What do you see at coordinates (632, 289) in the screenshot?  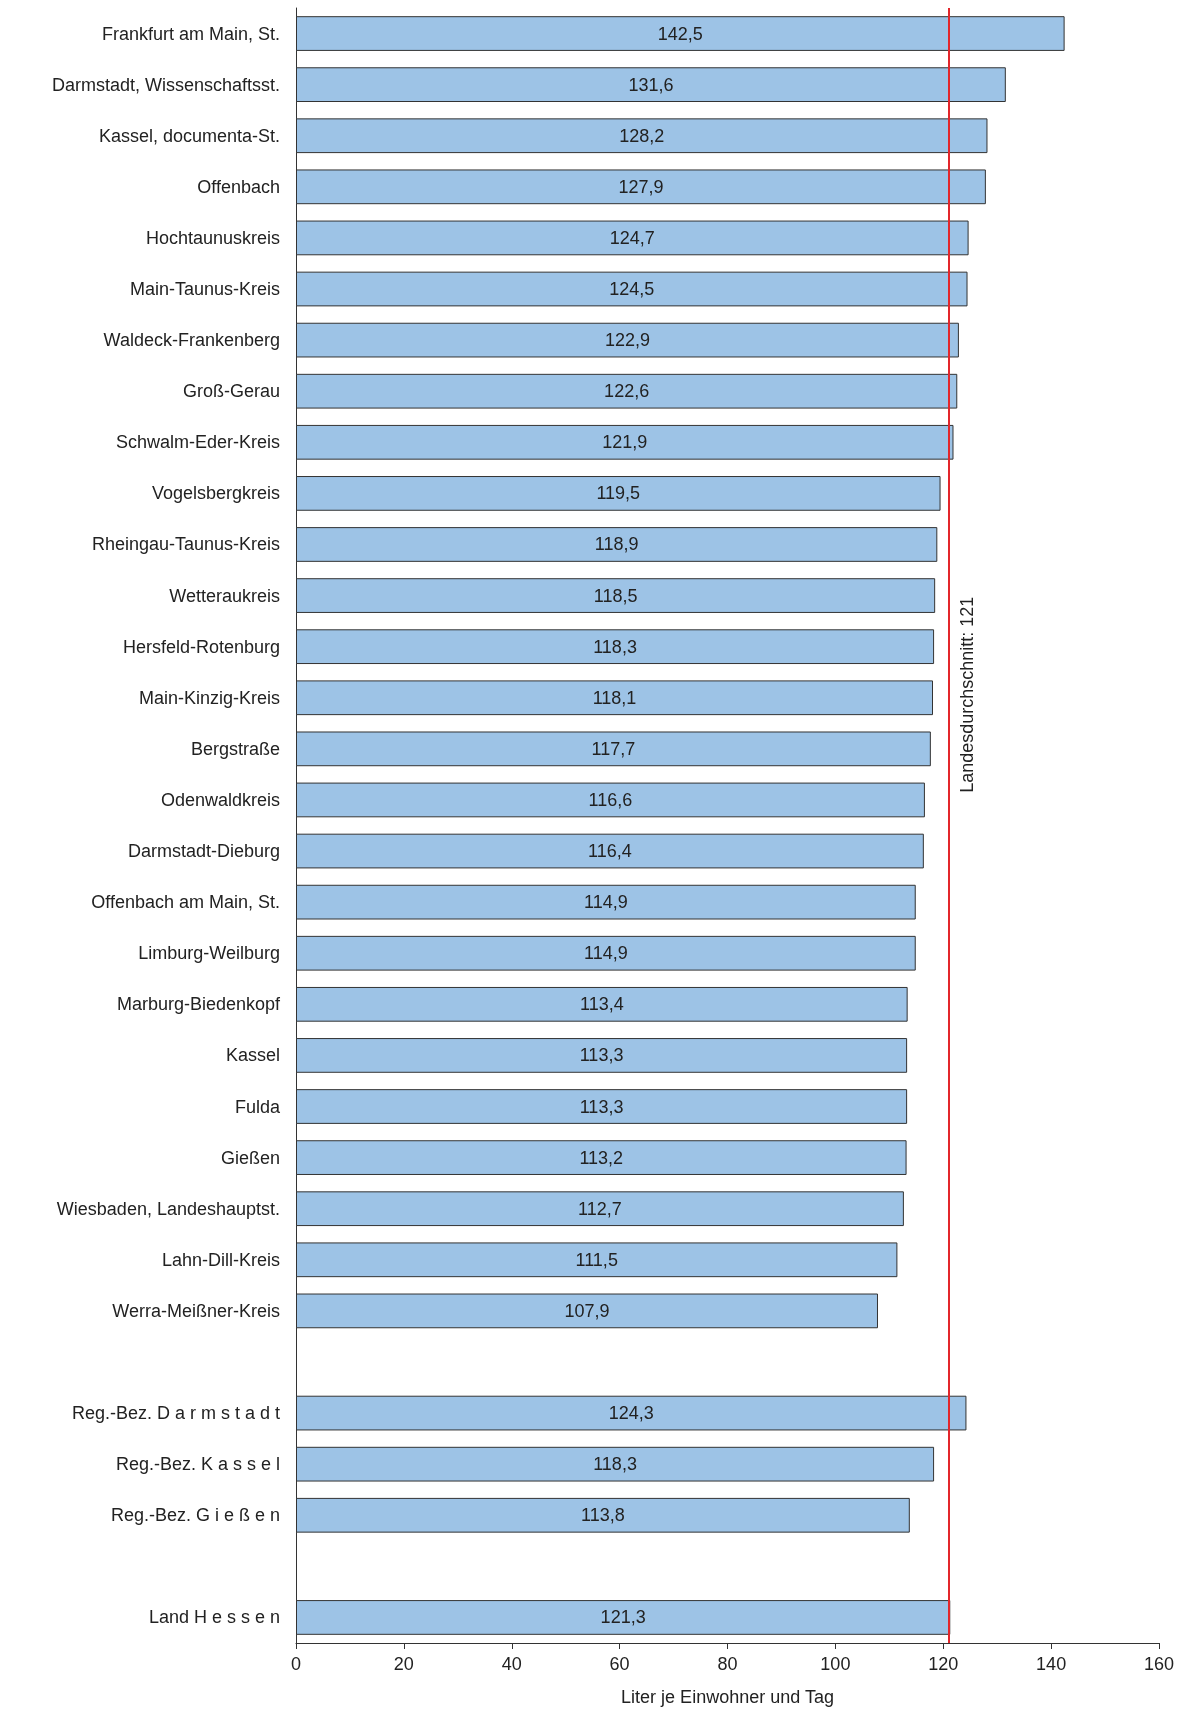 I see `data-label: 124,5` at bounding box center [632, 289].